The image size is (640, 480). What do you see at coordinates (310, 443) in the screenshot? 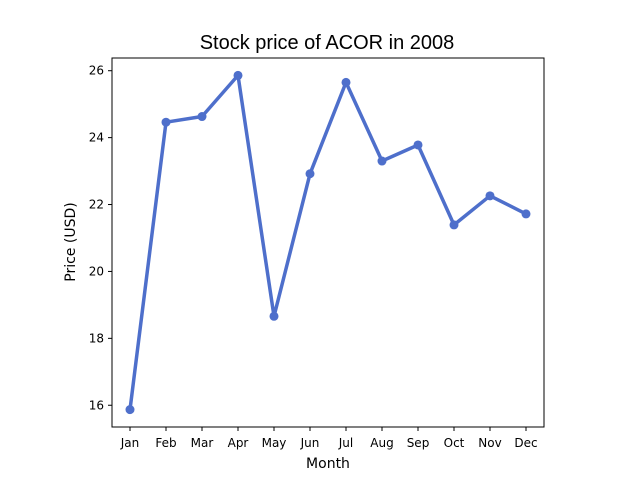
I see `x-tick-label: Jun` at bounding box center [310, 443].